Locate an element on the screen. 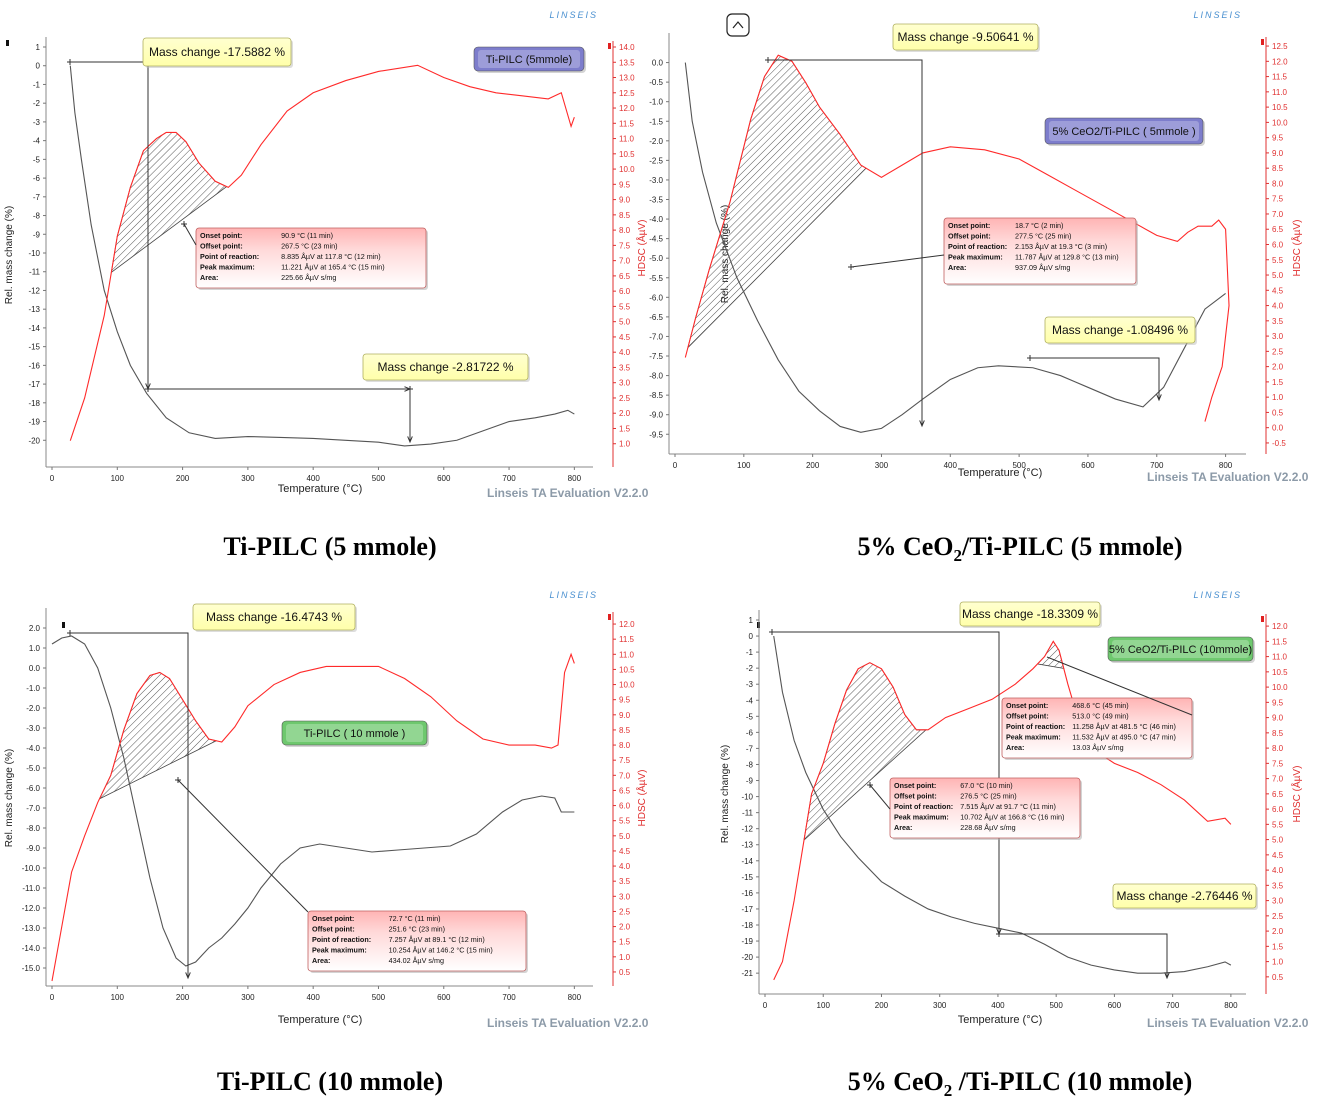 The height and width of the screenshot is (1108, 1320). x-tick-label: 800 is located at coordinates (575, 997).